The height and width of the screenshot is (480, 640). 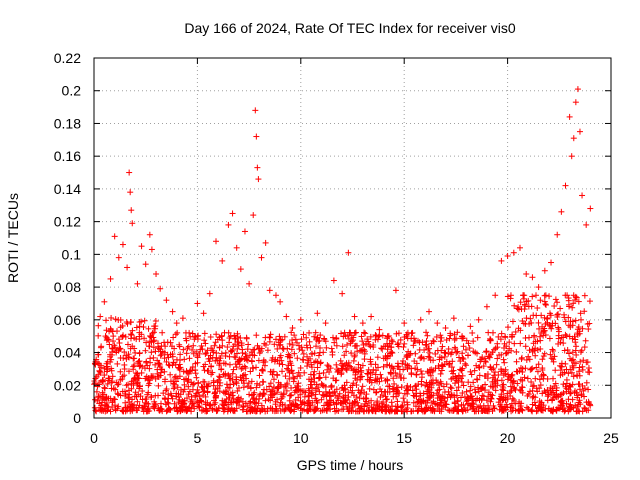 What do you see at coordinates (301, 438) in the screenshot?
I see `x-tick-label: 10` at bounding box center [301, 438].